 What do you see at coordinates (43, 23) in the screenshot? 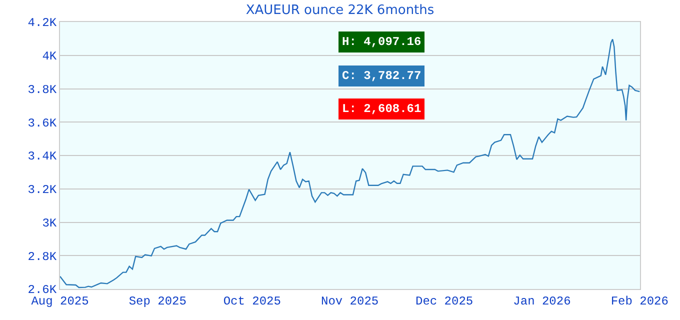
I see `y-tick-label: 4.2K` at bounding box center [43, 23].